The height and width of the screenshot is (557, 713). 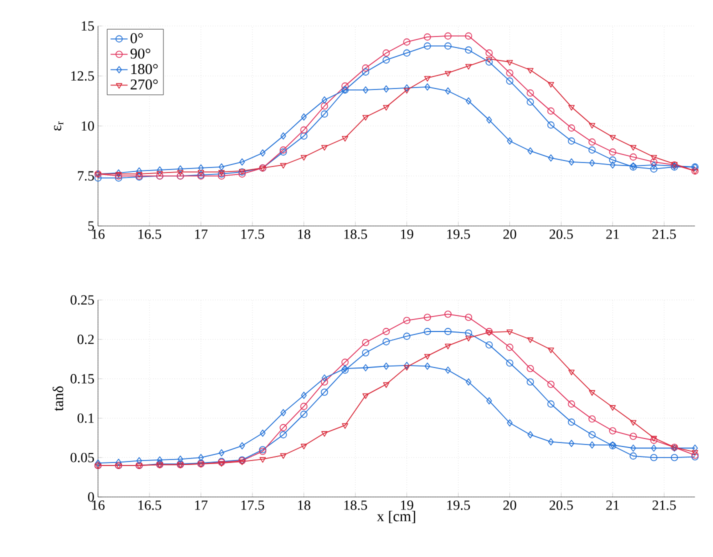 I want to click on legend-label: 0°, so click(x=136, y=38).